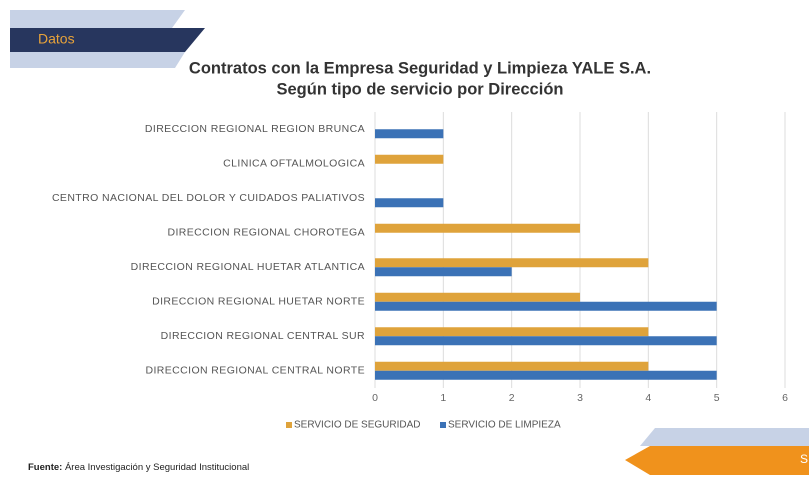 This screenshot has height=487, width=809. What do you see at coordinates (420, 89) in the screenshot?
I see `chart-subtitle: Según tipo de servicio por Dirección` at bounding box center [420, 89].